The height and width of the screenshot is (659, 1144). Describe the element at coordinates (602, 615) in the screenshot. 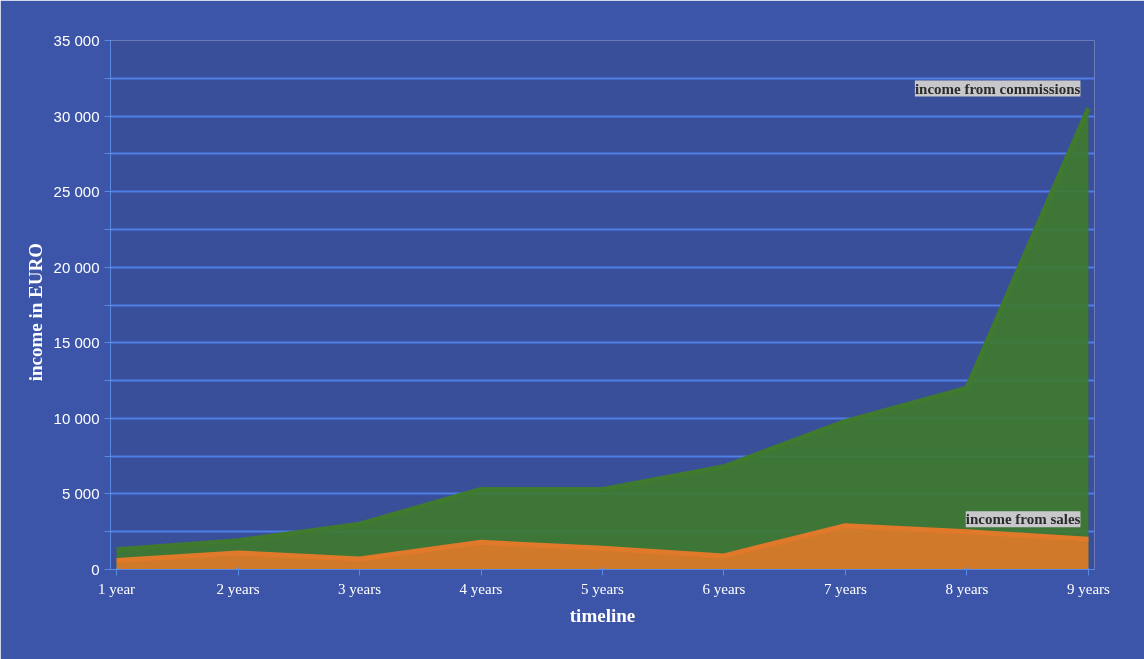

I see `x-axis-title: timeline` at that location.